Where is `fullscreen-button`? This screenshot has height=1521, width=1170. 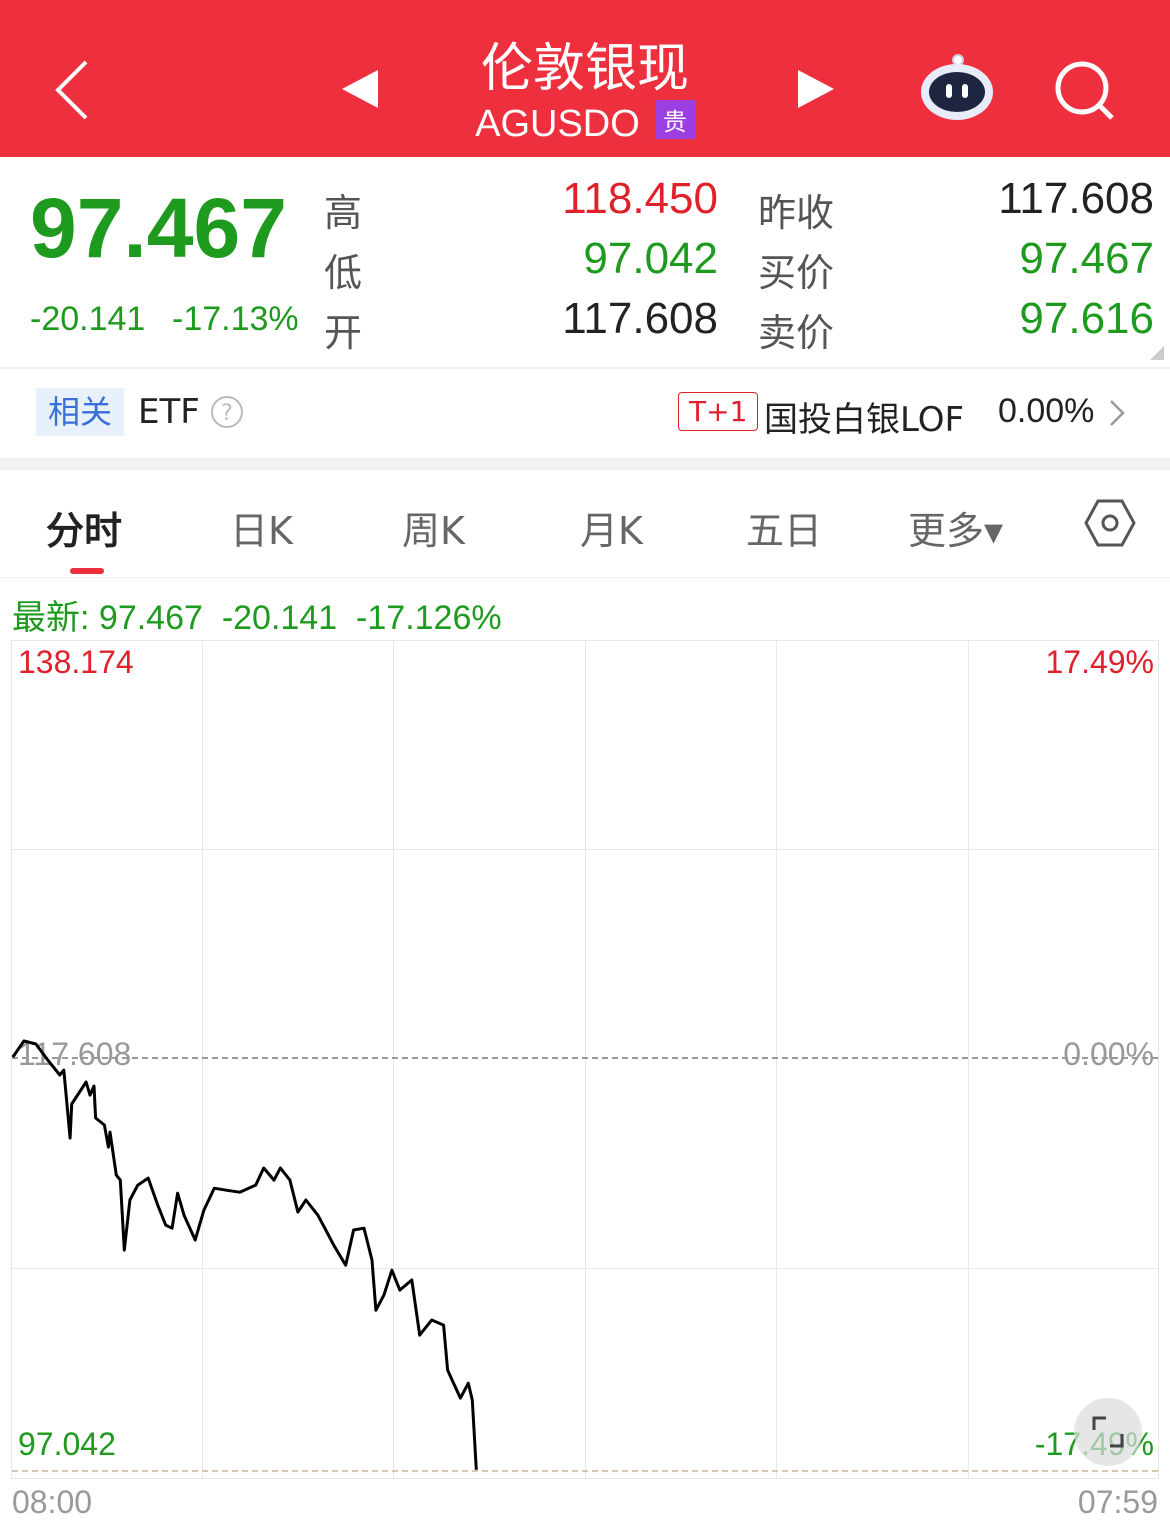
fullscreen-button is located at coordinates (1108, 1432).